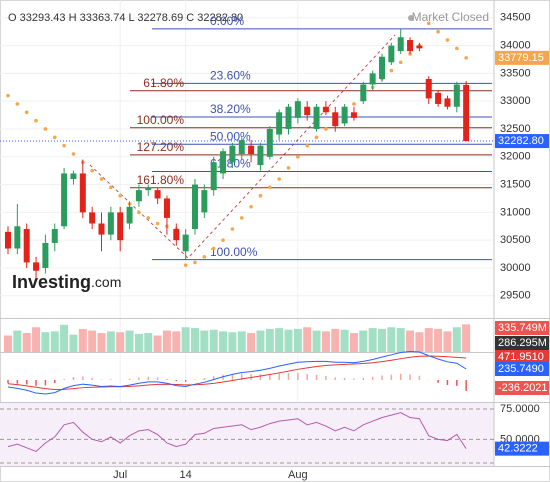 The width and height of the screenshot is (550, 482). What do you see at coordinates (450, 17) in the screenshot?
I see `market-status: Market Closed` at bounding box center [450, 17].